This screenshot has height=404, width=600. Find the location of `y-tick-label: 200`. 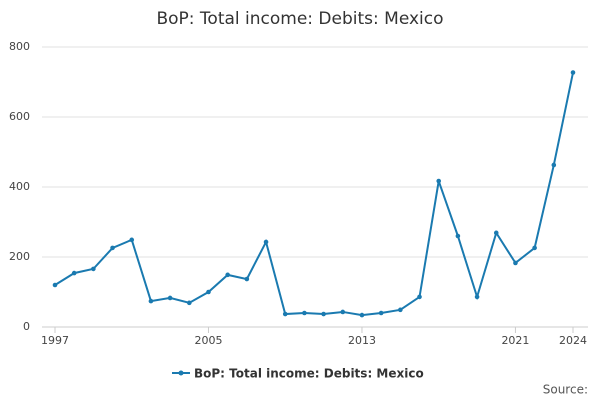

y-tick-label: 200 is located at coordinates (19, 256).